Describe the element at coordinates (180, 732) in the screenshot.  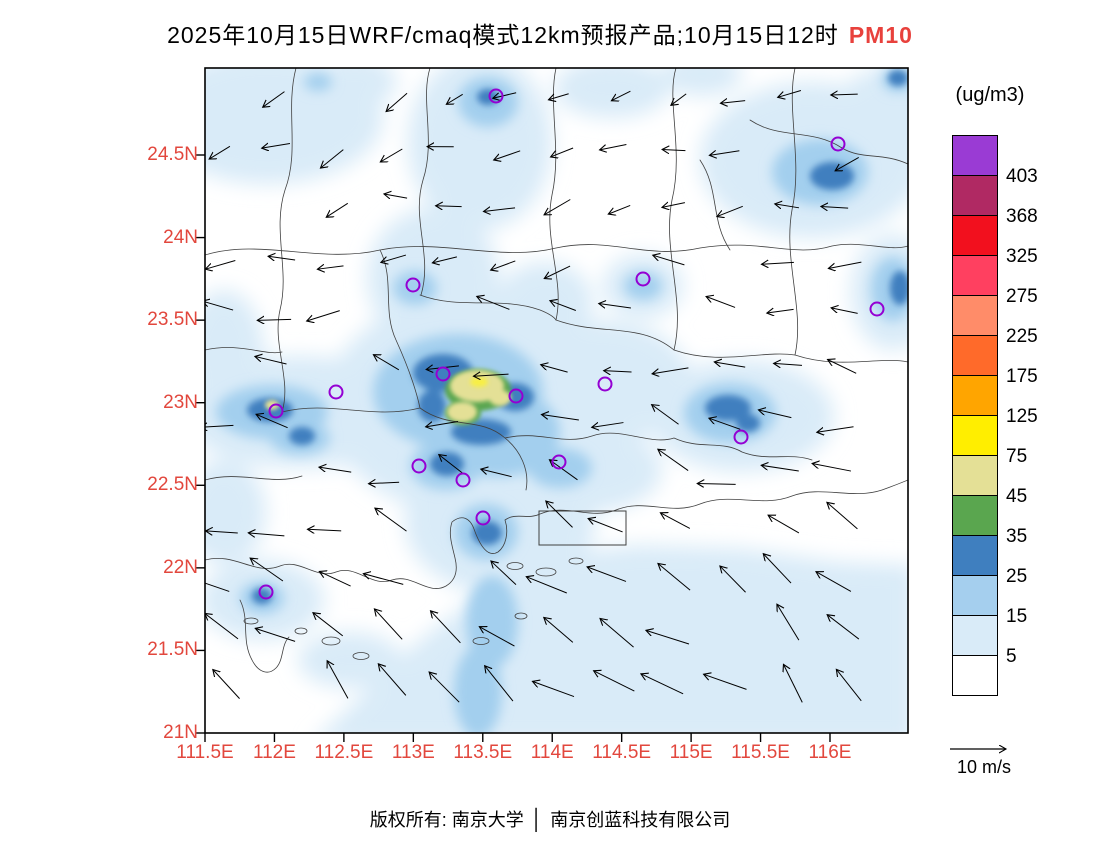
I see `lat-tick-label: 21N` at that location.